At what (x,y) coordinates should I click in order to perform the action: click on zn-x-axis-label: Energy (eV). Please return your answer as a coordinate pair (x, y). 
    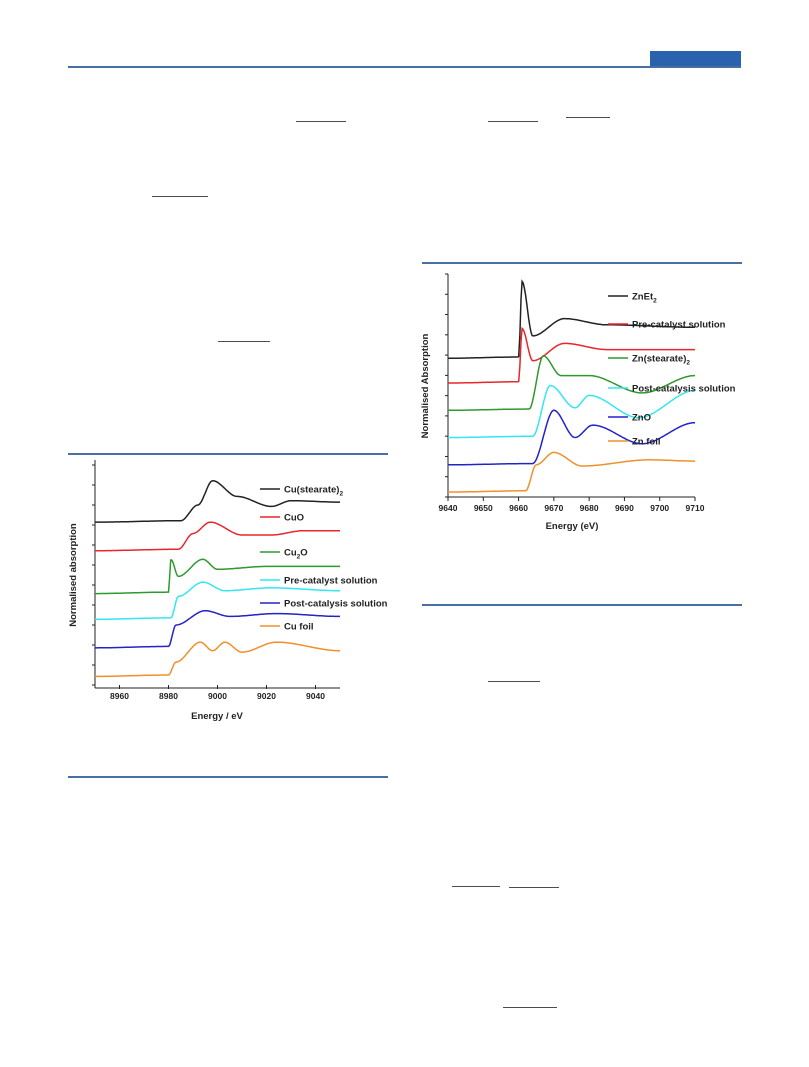
    Looking at the image, I should click on (572, 526).